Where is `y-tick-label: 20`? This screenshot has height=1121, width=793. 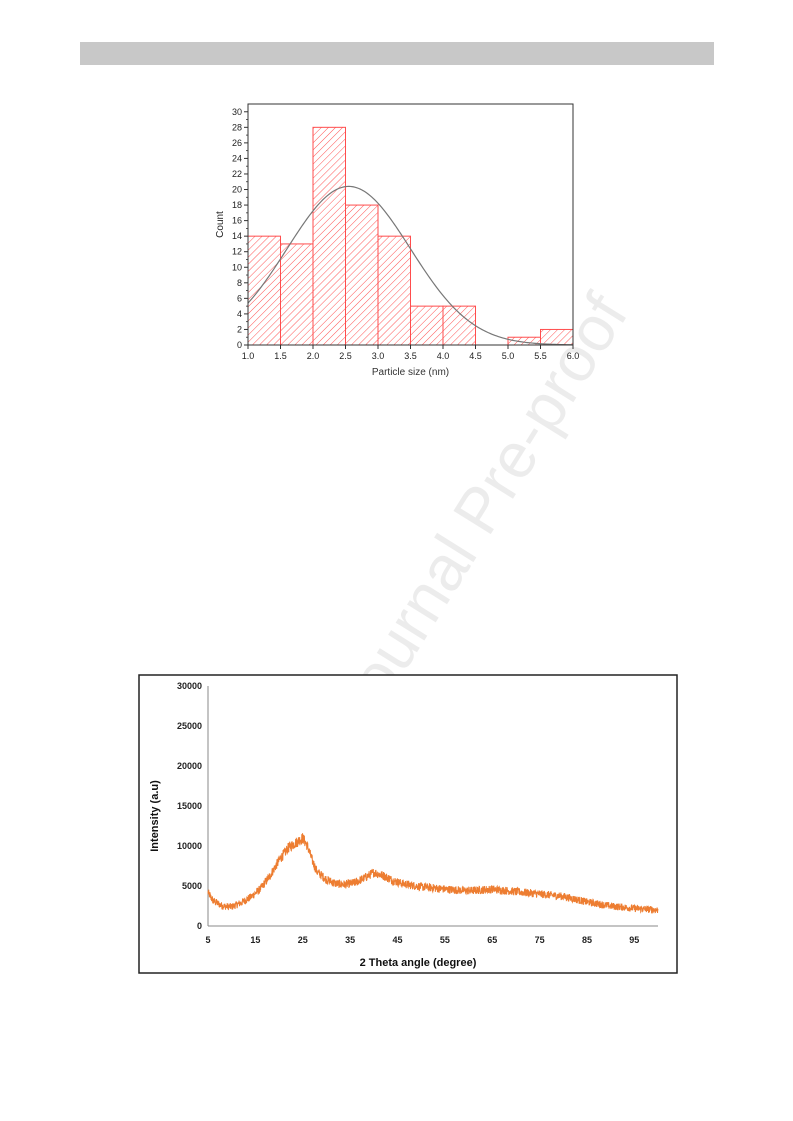 y-tick-label: 20 is located at coordinates (237, 190).